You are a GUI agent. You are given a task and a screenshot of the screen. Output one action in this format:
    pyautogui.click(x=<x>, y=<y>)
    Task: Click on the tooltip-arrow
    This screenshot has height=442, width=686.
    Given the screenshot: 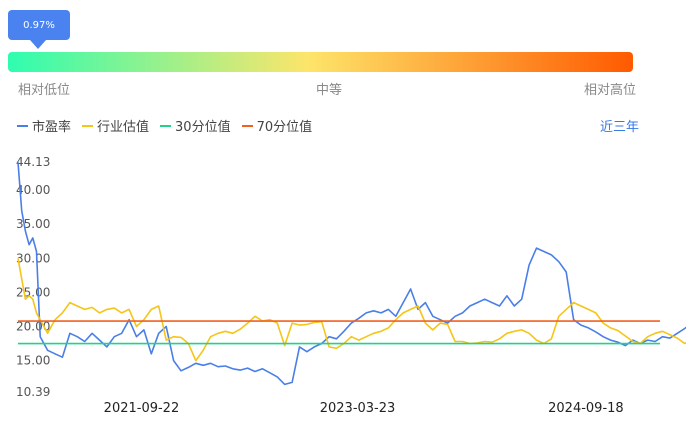 What is the action you would take?
    pyautogui.click(x=38, y=44)
    